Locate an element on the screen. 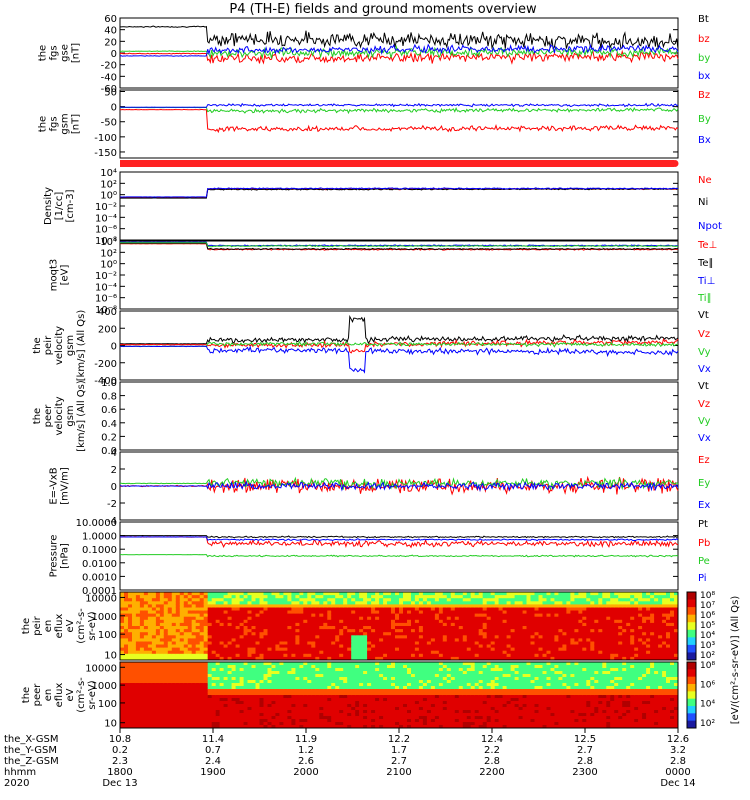 The image size is (750, 800). legend-Pe: Pe is located at coordinates (704, 561).